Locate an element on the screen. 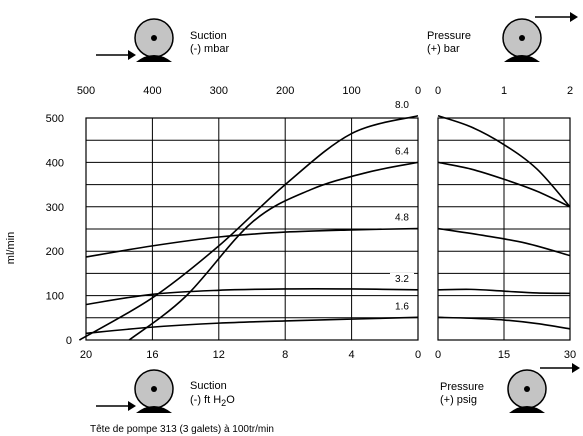 The image size is (583, 436). curve-pressure-4.8 is located at coordinates (504, 242).